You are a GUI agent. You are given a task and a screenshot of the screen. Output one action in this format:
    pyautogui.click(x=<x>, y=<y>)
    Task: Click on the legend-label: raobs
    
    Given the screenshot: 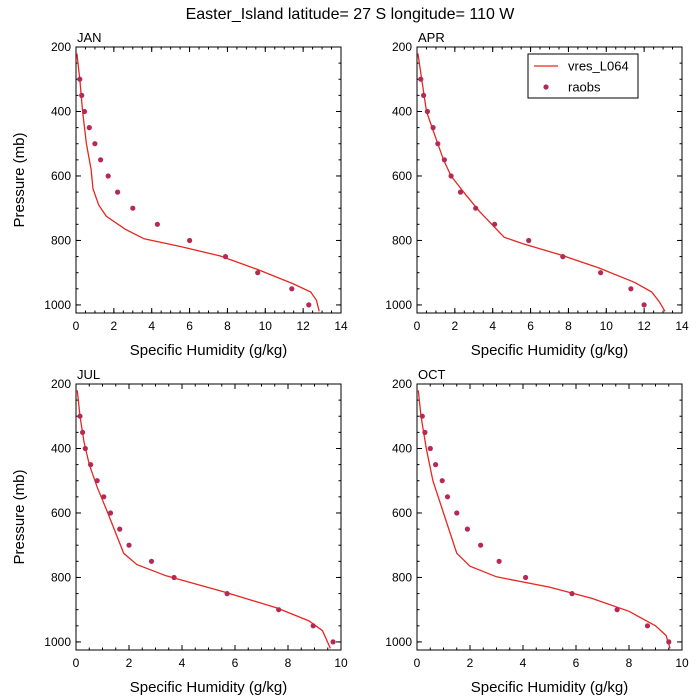 What is the action you would take?
    pyautogui.click(x=584, y=87)
    